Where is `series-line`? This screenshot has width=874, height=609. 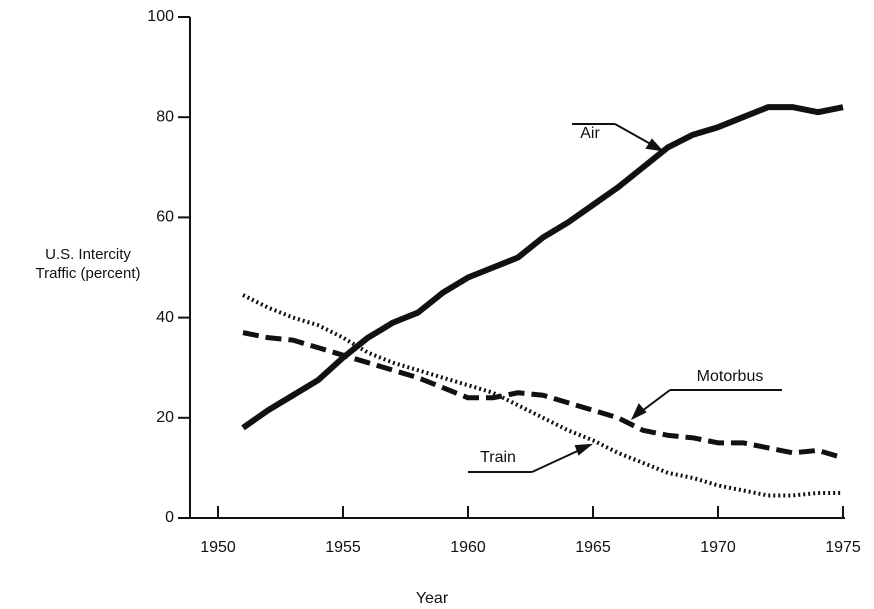 series-line is located at coordinates (543, 395).